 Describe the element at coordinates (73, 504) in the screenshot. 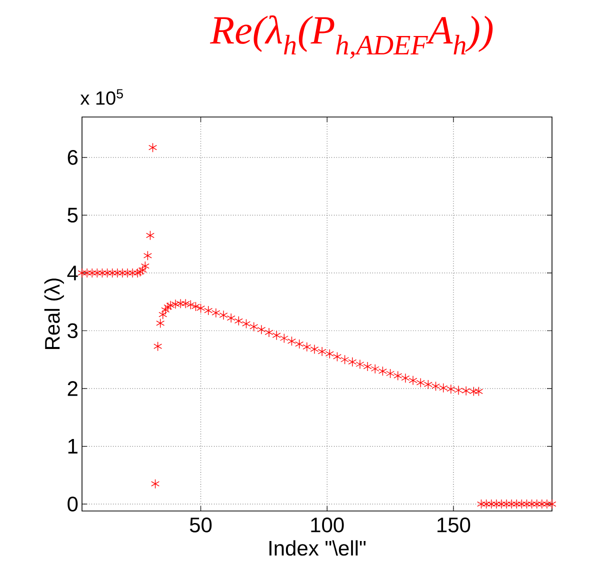

I see `y-tick-label: 0` at that location.